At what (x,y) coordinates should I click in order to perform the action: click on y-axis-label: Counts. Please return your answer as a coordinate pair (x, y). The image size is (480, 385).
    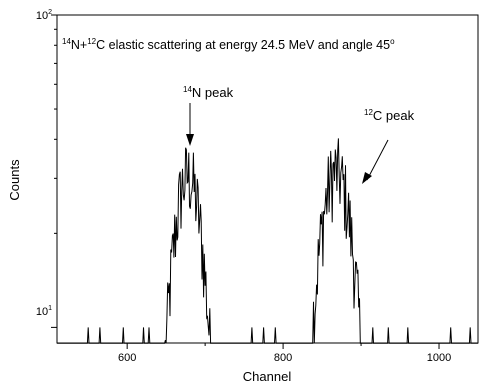
    Looking at the image, I should click on (14, 180).